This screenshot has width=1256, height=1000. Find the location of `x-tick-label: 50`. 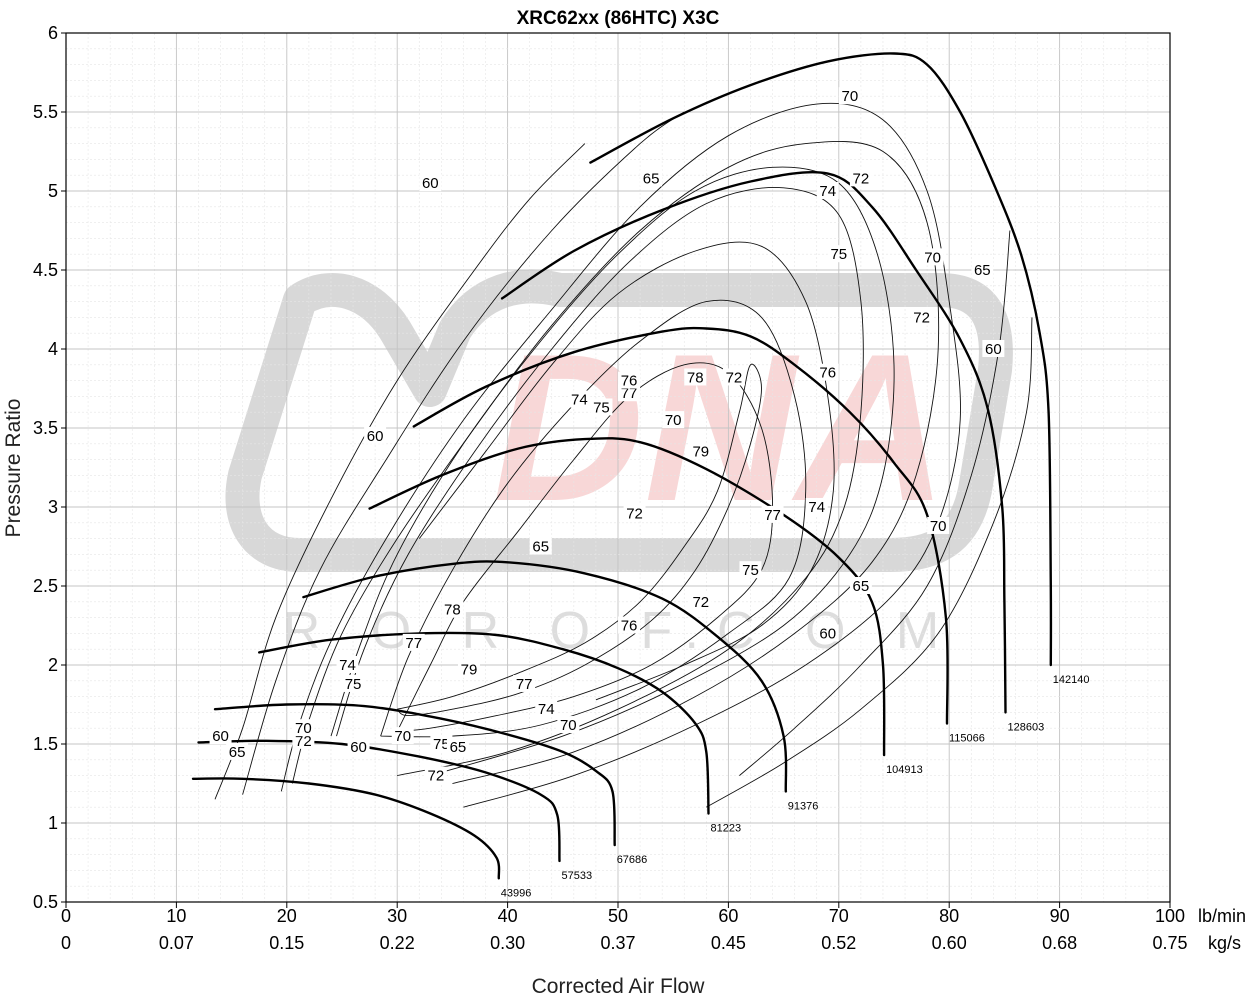

x-tick-label: 50 is located at coordinates (618, 916).